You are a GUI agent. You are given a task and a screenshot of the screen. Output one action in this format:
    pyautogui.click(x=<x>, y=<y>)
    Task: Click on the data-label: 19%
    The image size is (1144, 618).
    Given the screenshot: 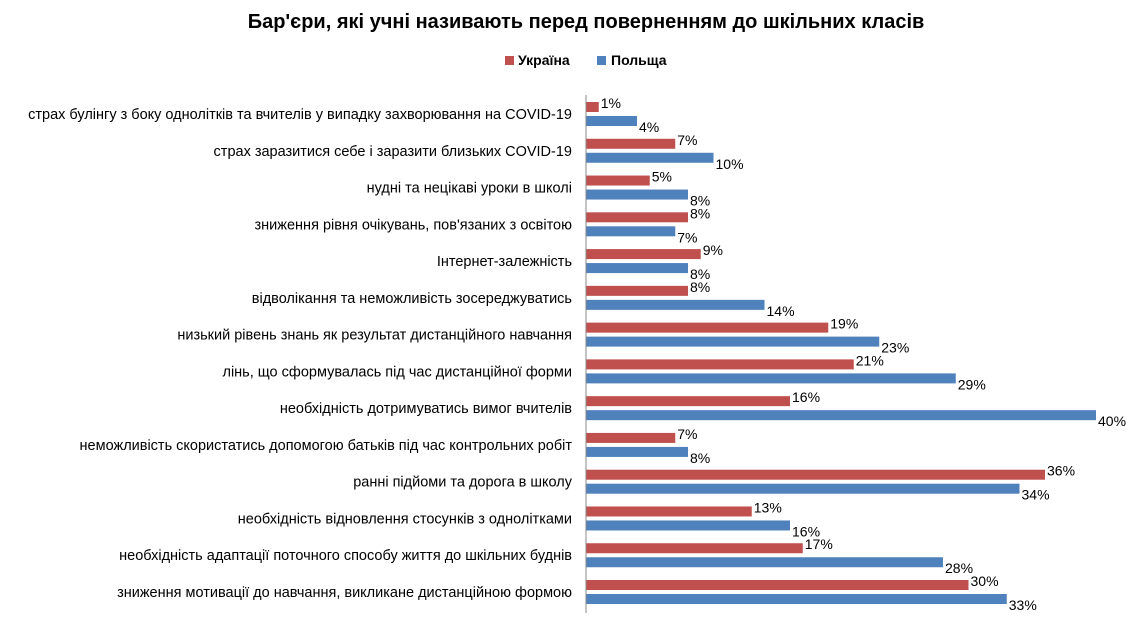 What is the action you would take?
    pyautogui.click(x=844, y=324)
    